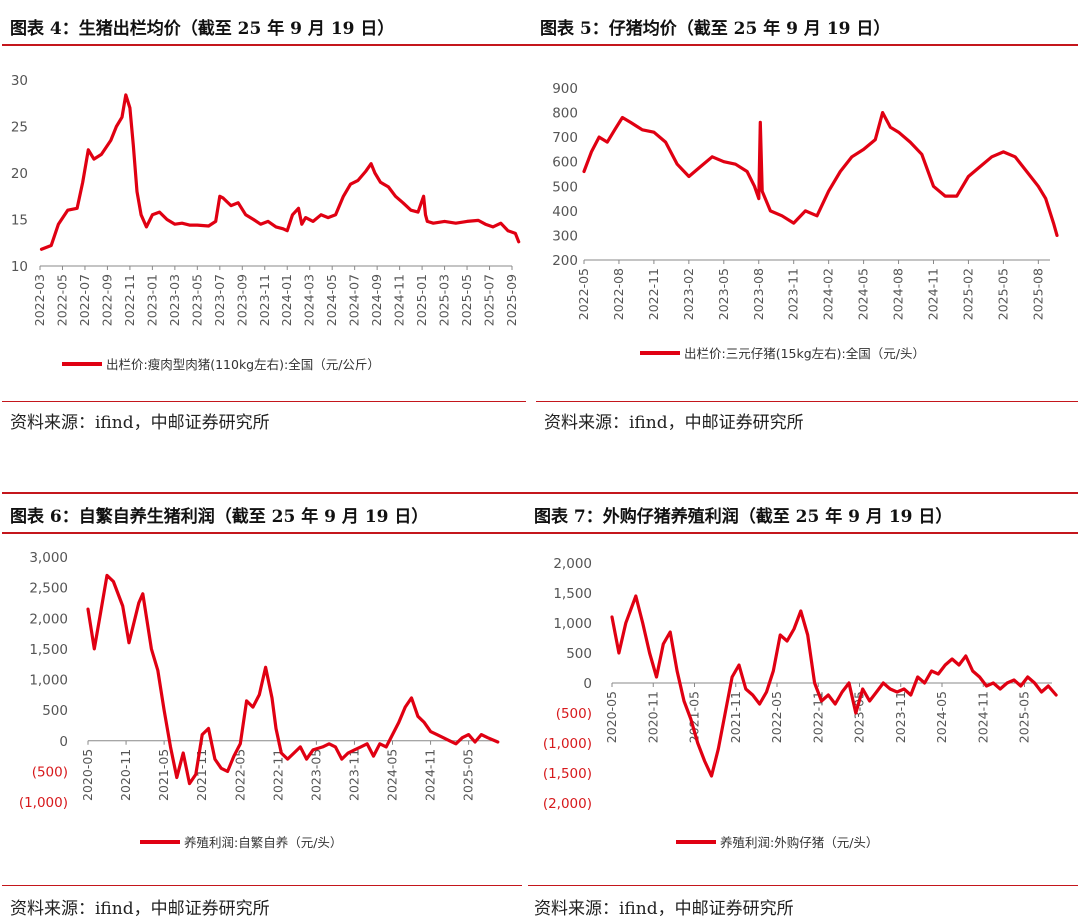 This screenshot has width=1080, height=923. What do you see at coordinates (264, 401) in the screenshot?
I see `chart-4-bottom-rule` at bounding box center [264, 401].